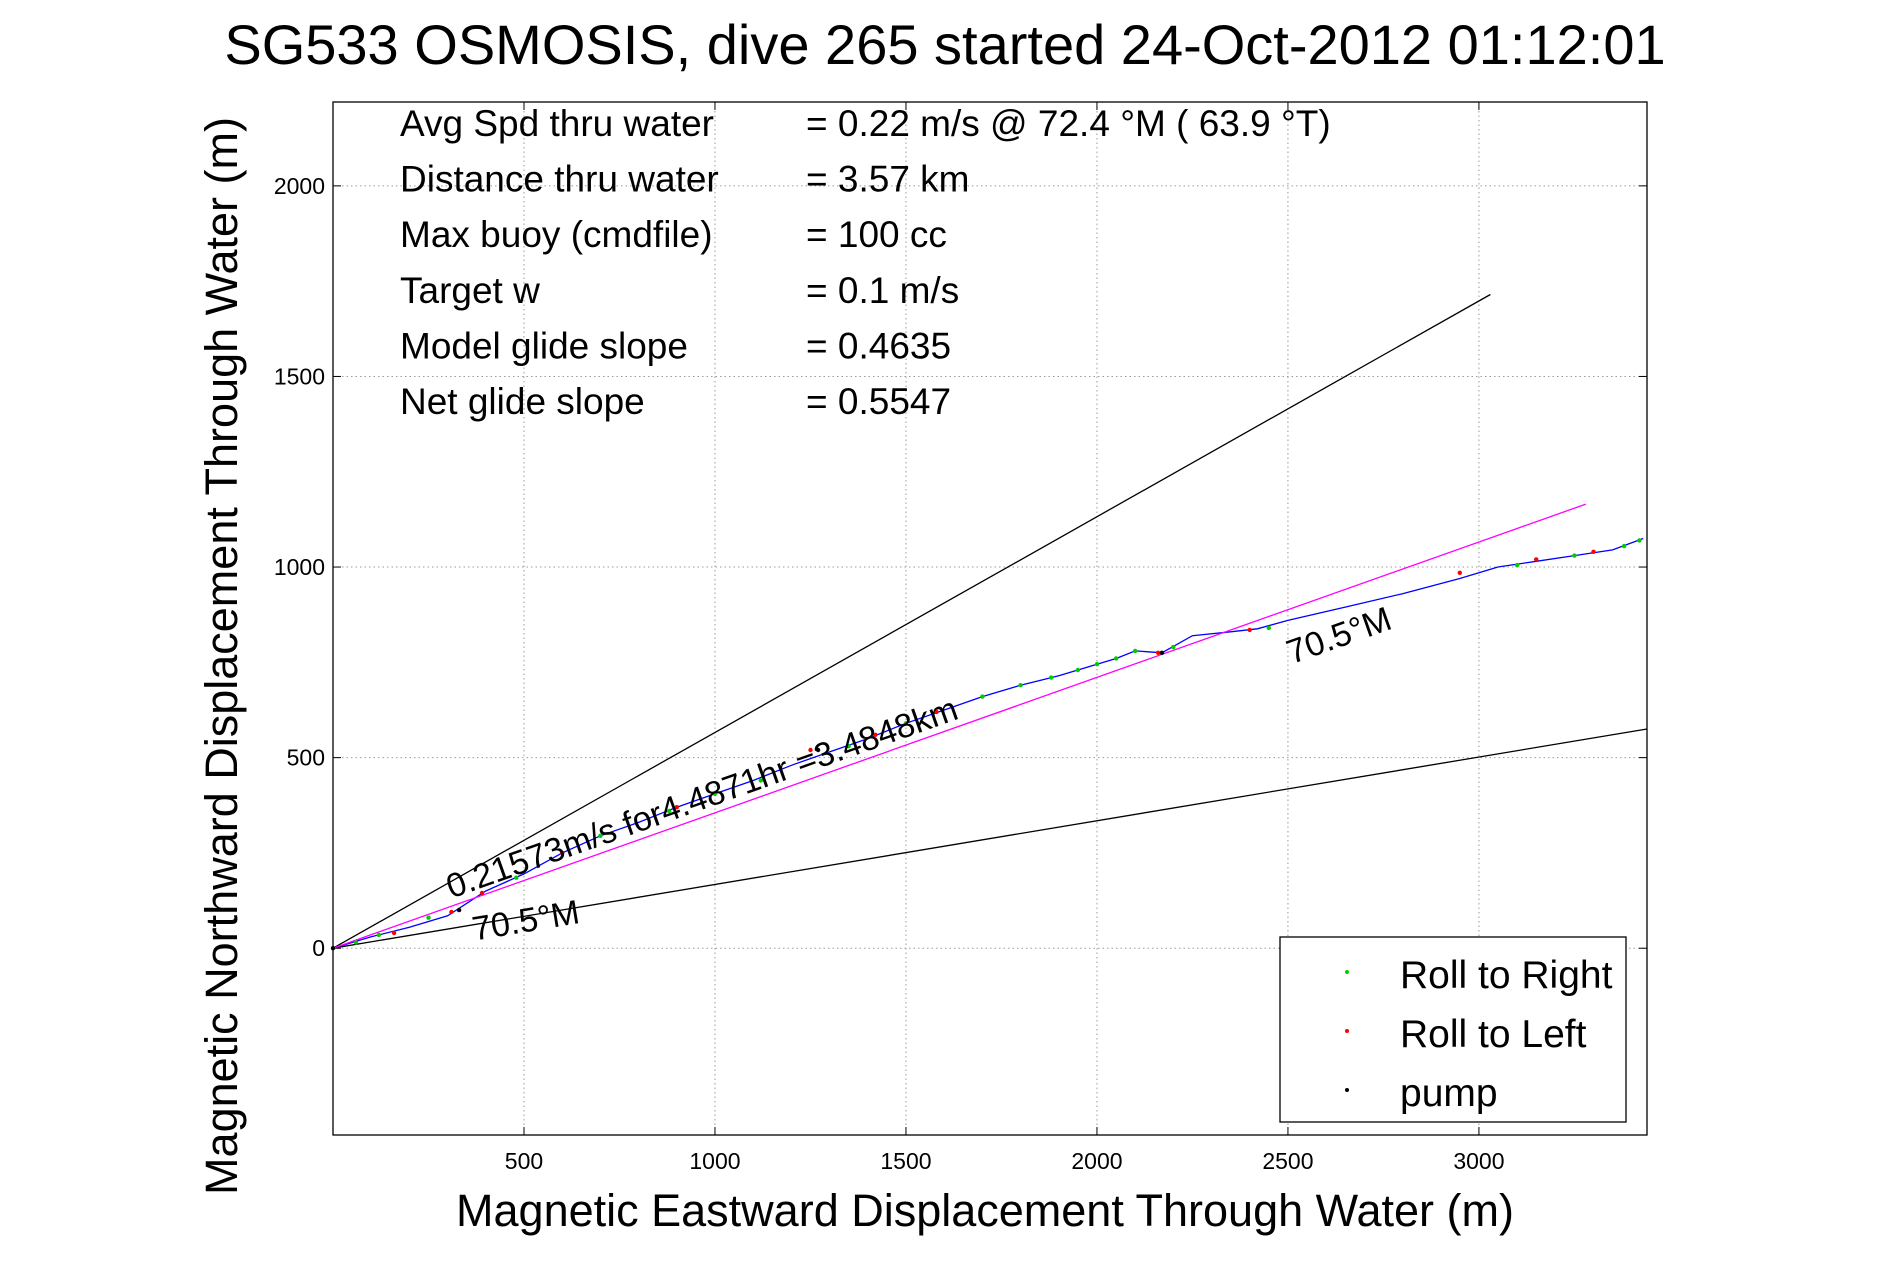 The image size is (1891, 1262). Describe the element at coordinates (876, 234) in the screenshot. I see `annotation-value: = 100 cc` at that location.